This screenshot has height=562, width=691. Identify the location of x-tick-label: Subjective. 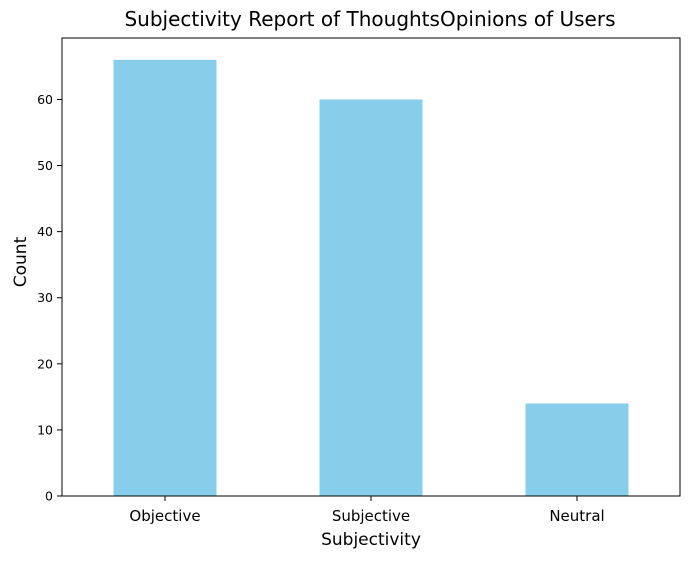
(371, 516).